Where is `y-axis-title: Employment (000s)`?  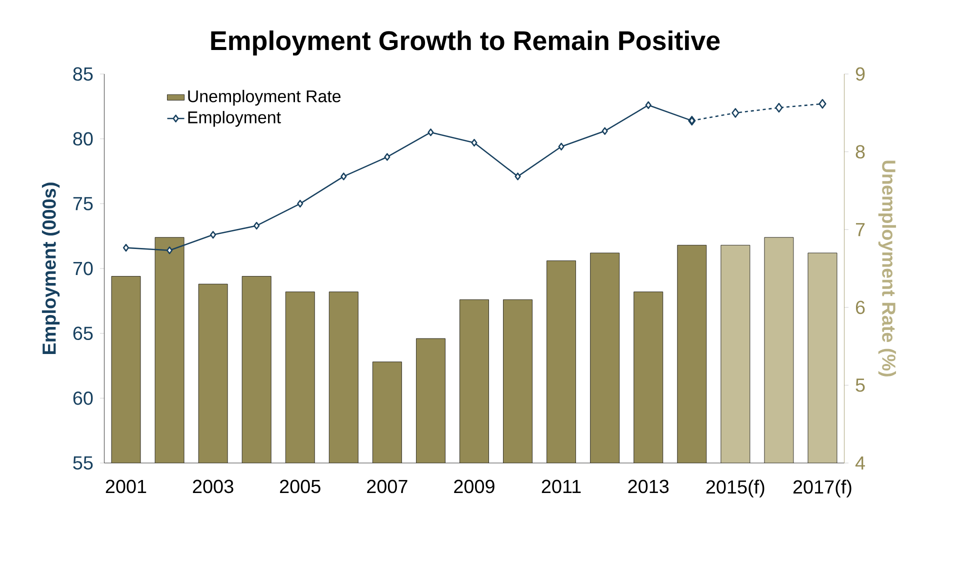
y-axis-title: Employment (000s) is located at coordinates (51, 268).